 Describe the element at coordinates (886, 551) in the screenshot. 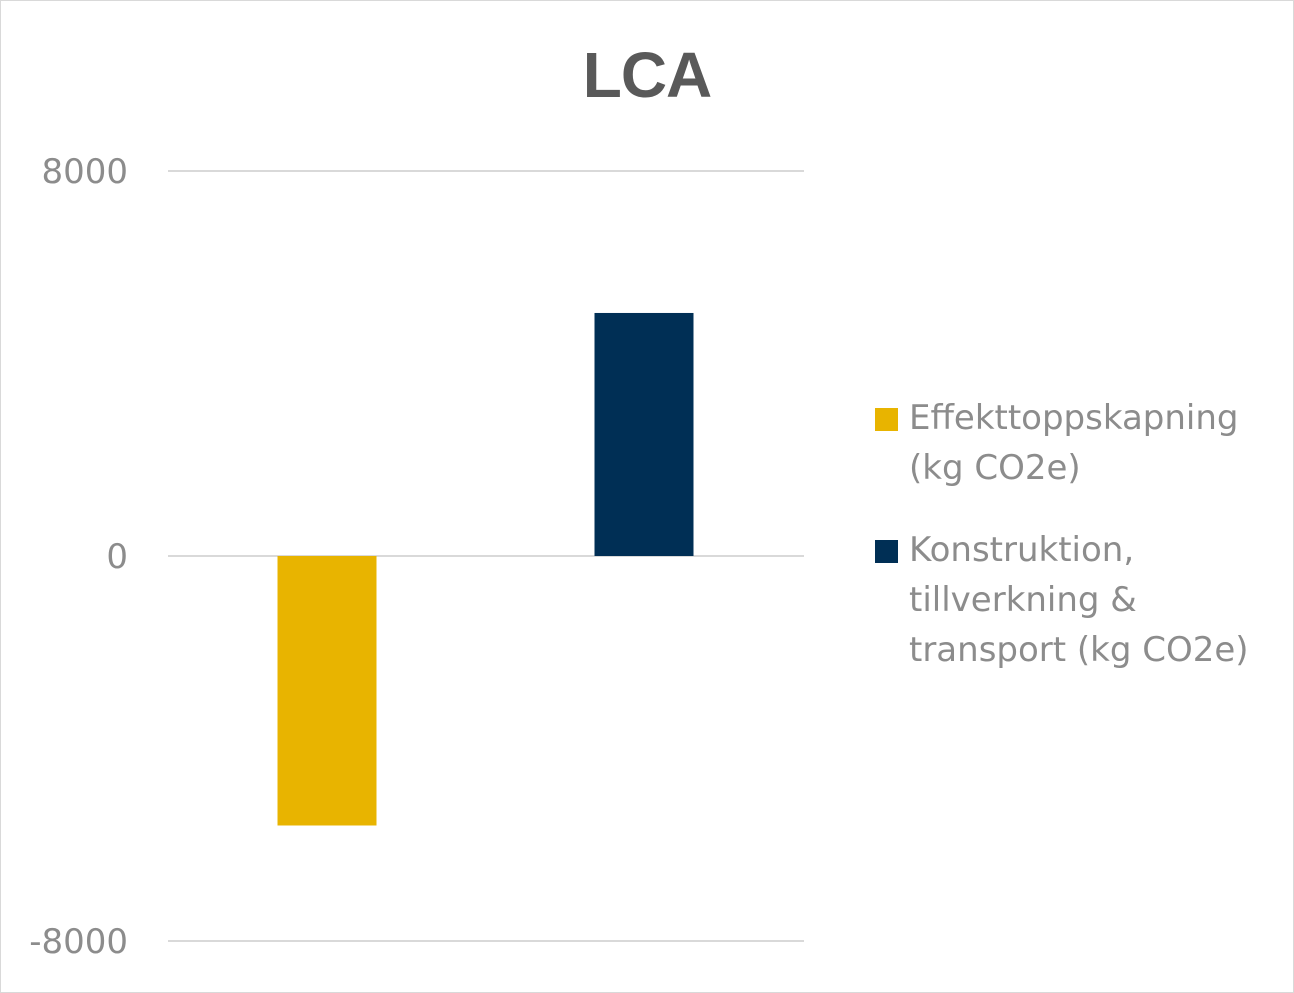

I see `legend-swatch-konstruktion` at that location.